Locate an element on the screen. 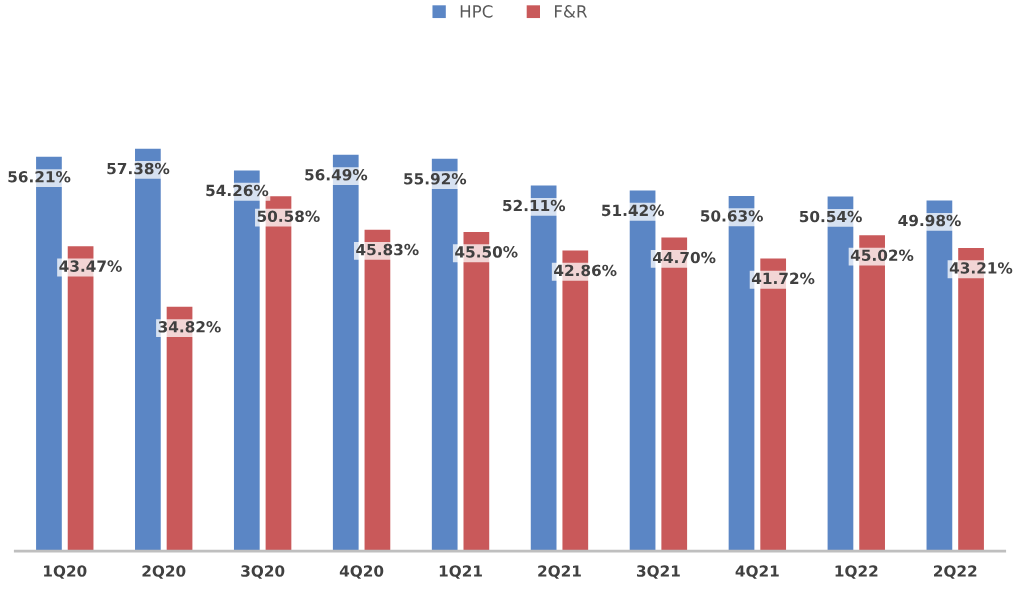 The width and height of the screenshot is (1020, 599). data-label: 56.21% is located at coordinates (39, 176).